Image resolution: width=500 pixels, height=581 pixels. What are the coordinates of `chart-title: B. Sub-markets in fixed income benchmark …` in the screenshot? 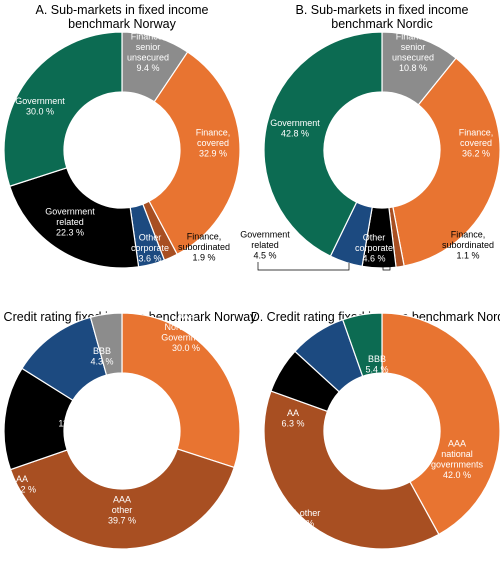 It's located at (382, 17).